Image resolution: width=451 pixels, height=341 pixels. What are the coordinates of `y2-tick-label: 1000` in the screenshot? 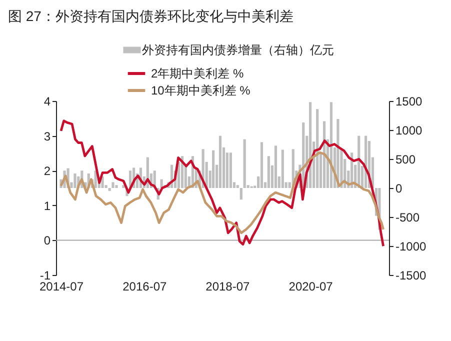 It's located at (409, 131).